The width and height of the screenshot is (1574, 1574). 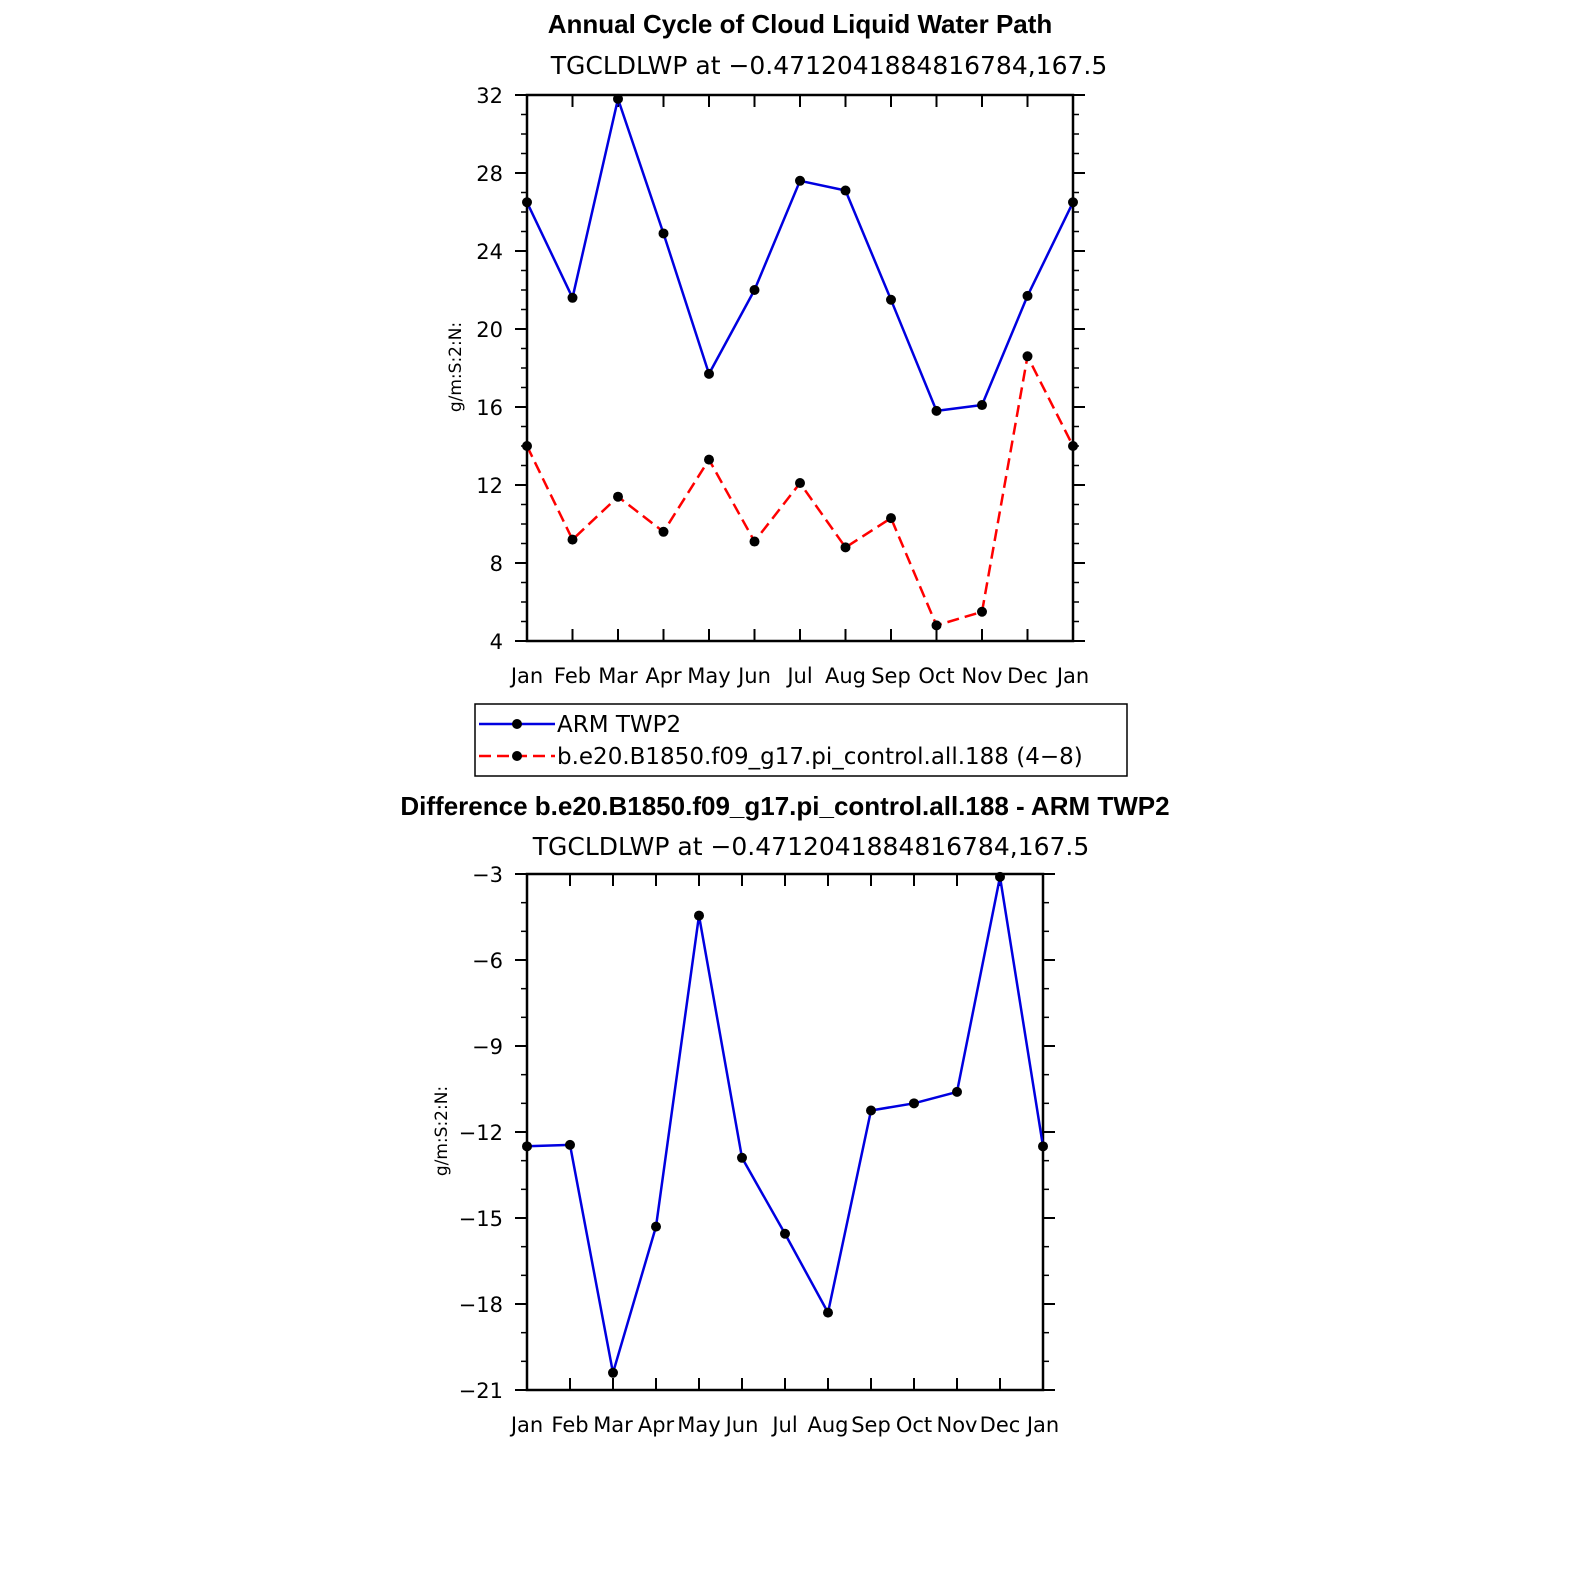 What do you see at coordinates (489, 369) in the screenshot?
I see `y-tick-labels: 4 8 12 16 20 24 28 32` at bounding box center [489, 369].